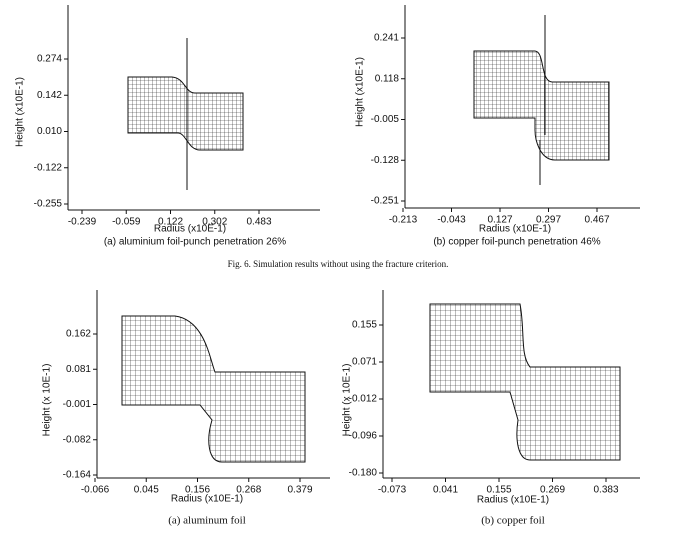  I want to click on x-tick-label: 0.379, so click(299, 490).